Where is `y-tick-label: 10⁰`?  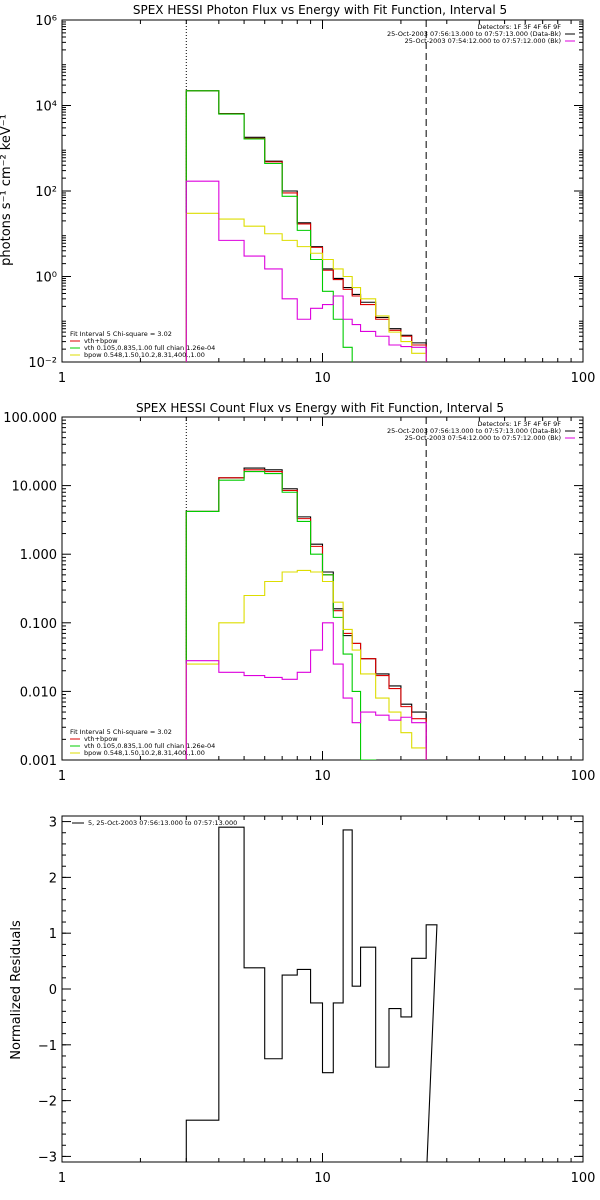 y-tick-label: 10⁰ is located at coordinates (46, 278).